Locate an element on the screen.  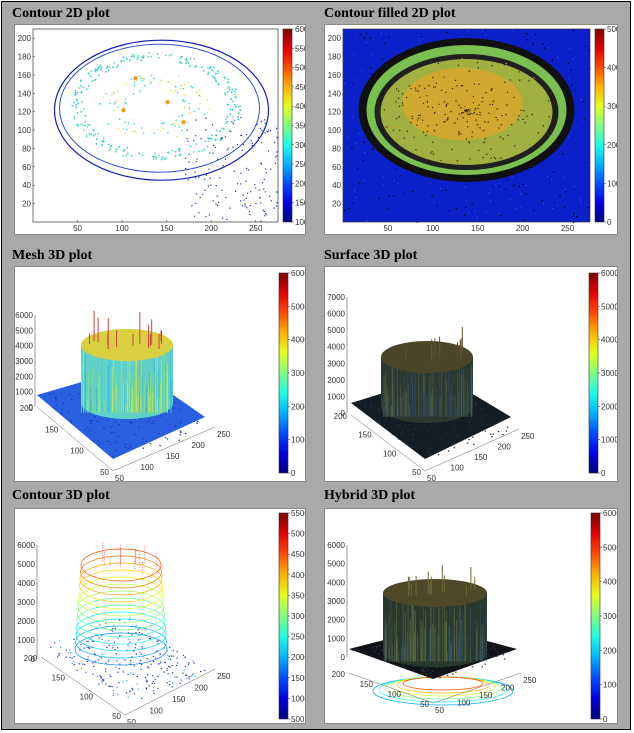
colorbar-tick-label: 3000 is located at coordinates (609, 373).